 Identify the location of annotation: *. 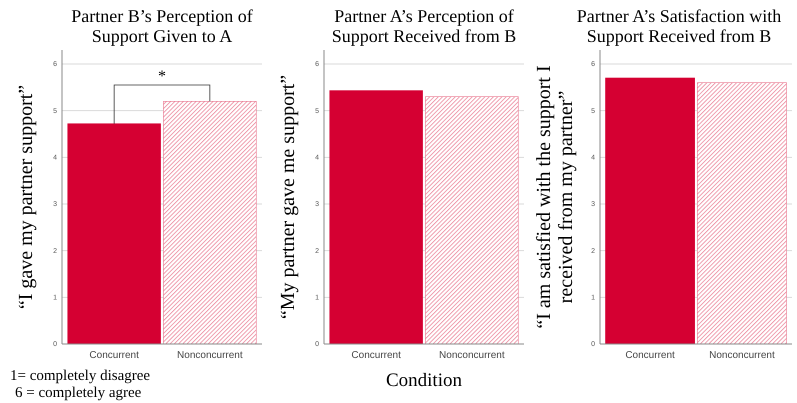
(162, 76).